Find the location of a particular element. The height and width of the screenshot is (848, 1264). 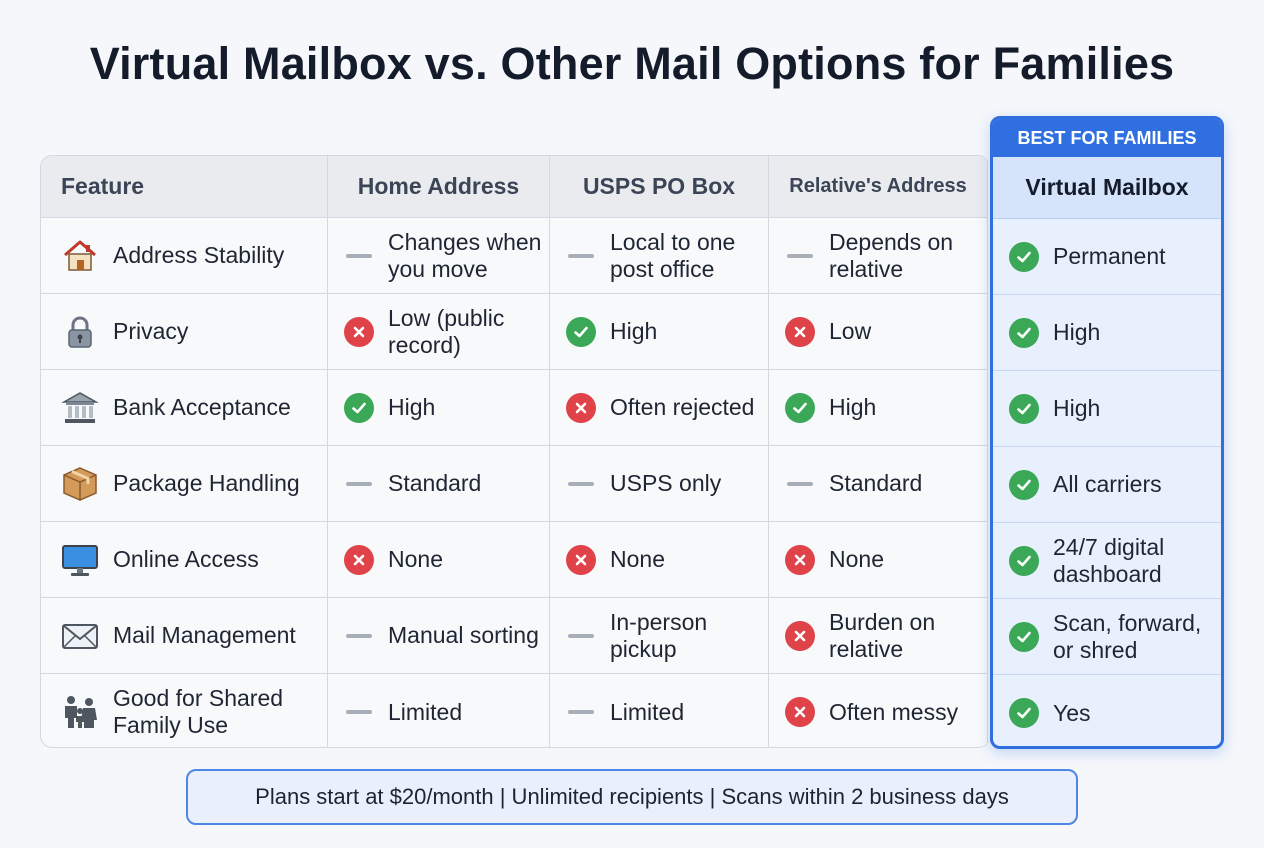

cell-text: All carriers is located at coordinates (1107, 484).